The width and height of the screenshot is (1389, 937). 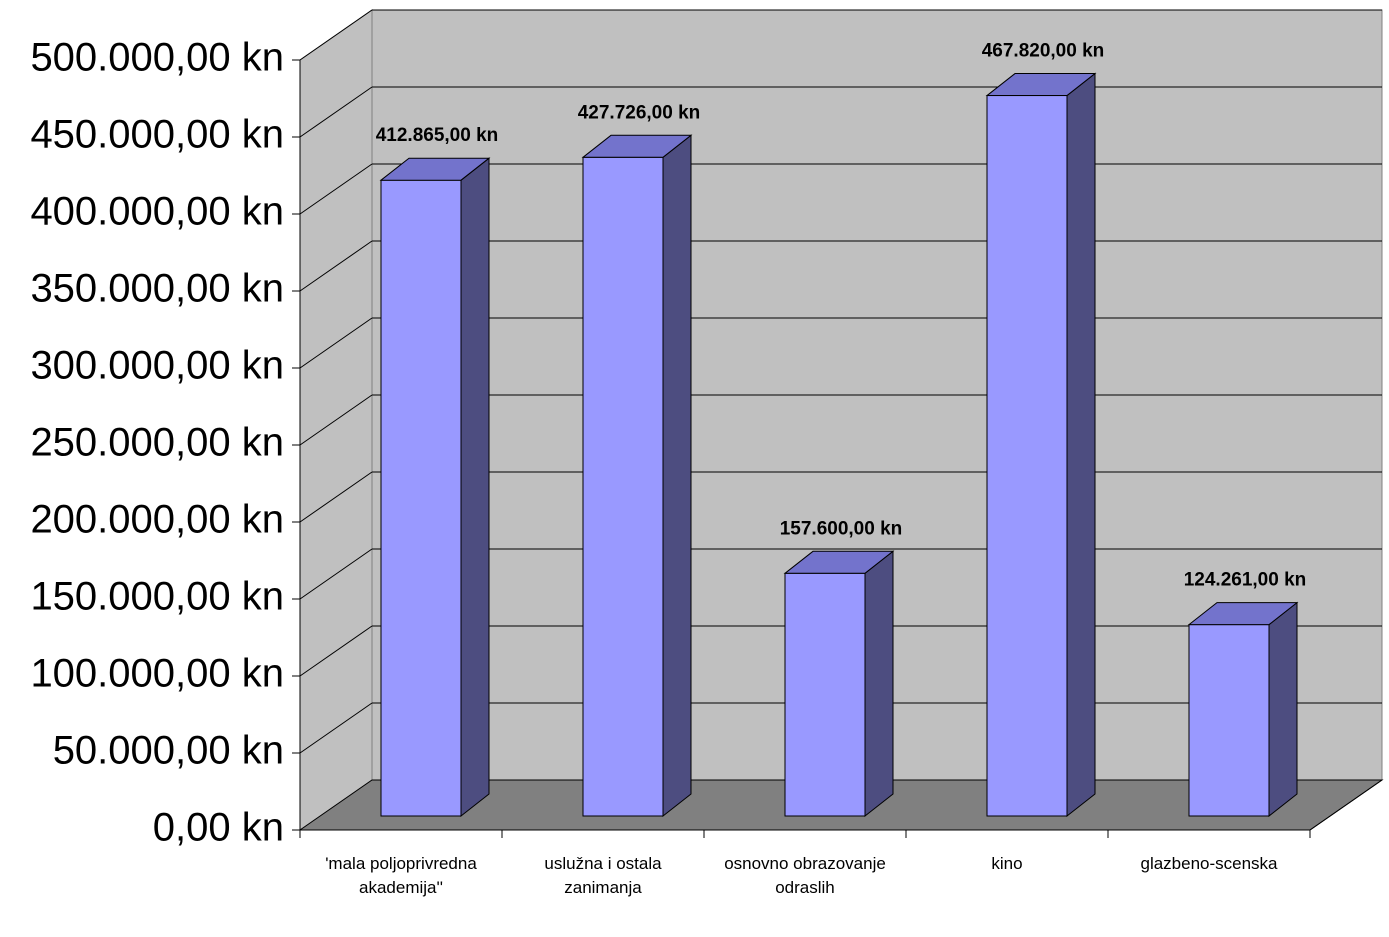 I want to click on x-tick-label: uslužna i ostala zanimanja, so click(x=603, y=875).